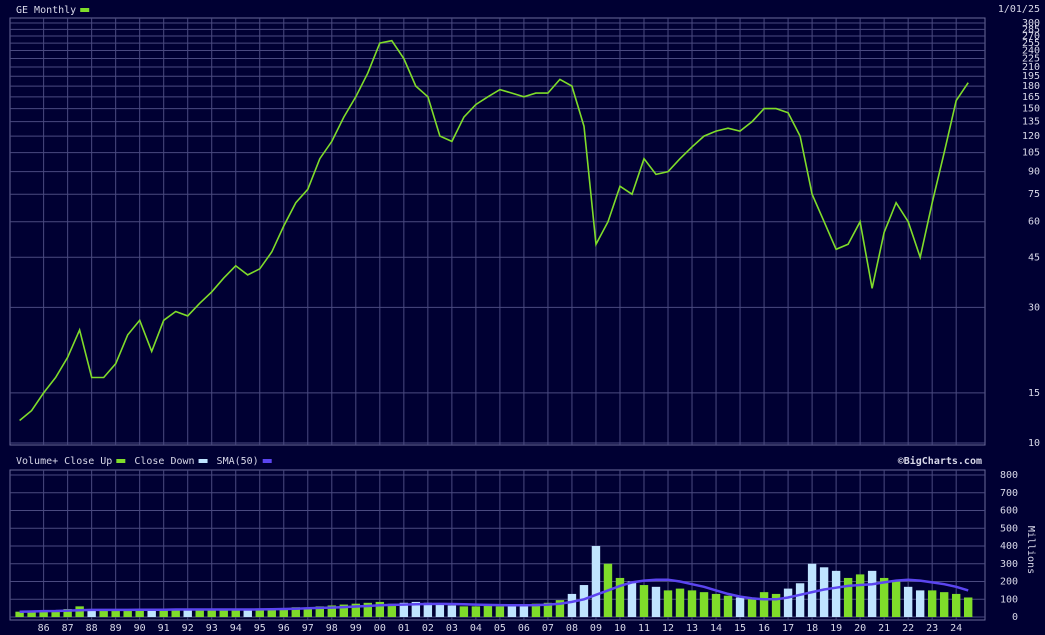 Image resolution: width=1045 pixels, height=635 pixels. Describe the element at coordinates (548, 628) in the screenshot. I see `x-tick-label: 07` at that location.